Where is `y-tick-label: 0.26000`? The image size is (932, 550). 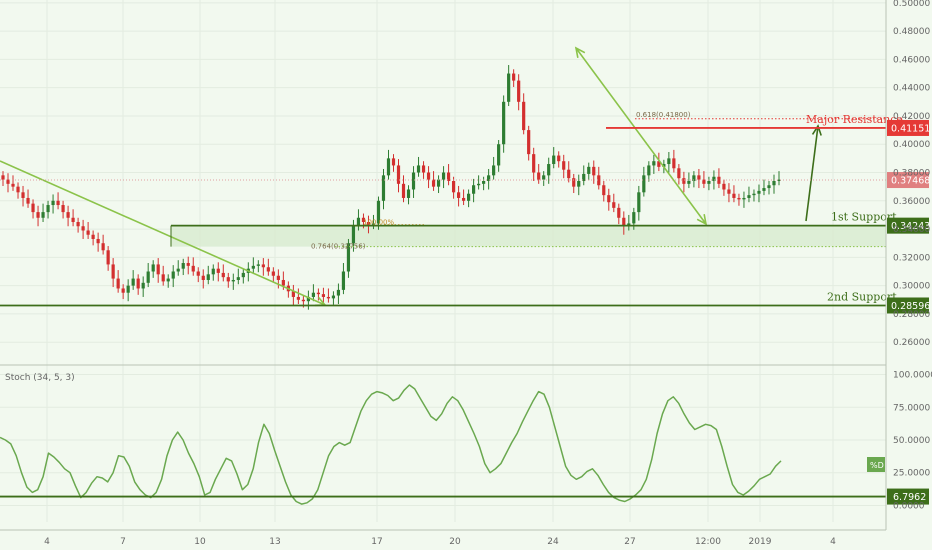 y-tick-label: 0.26000 is located at coordinates (911, 343).